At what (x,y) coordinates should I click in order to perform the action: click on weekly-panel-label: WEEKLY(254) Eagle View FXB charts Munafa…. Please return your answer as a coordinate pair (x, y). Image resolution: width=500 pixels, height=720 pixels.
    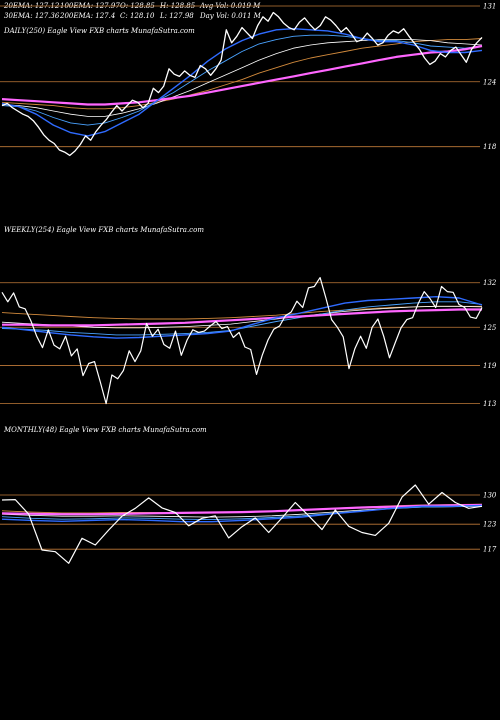
    Looking at the image, I should click on (104, 230).